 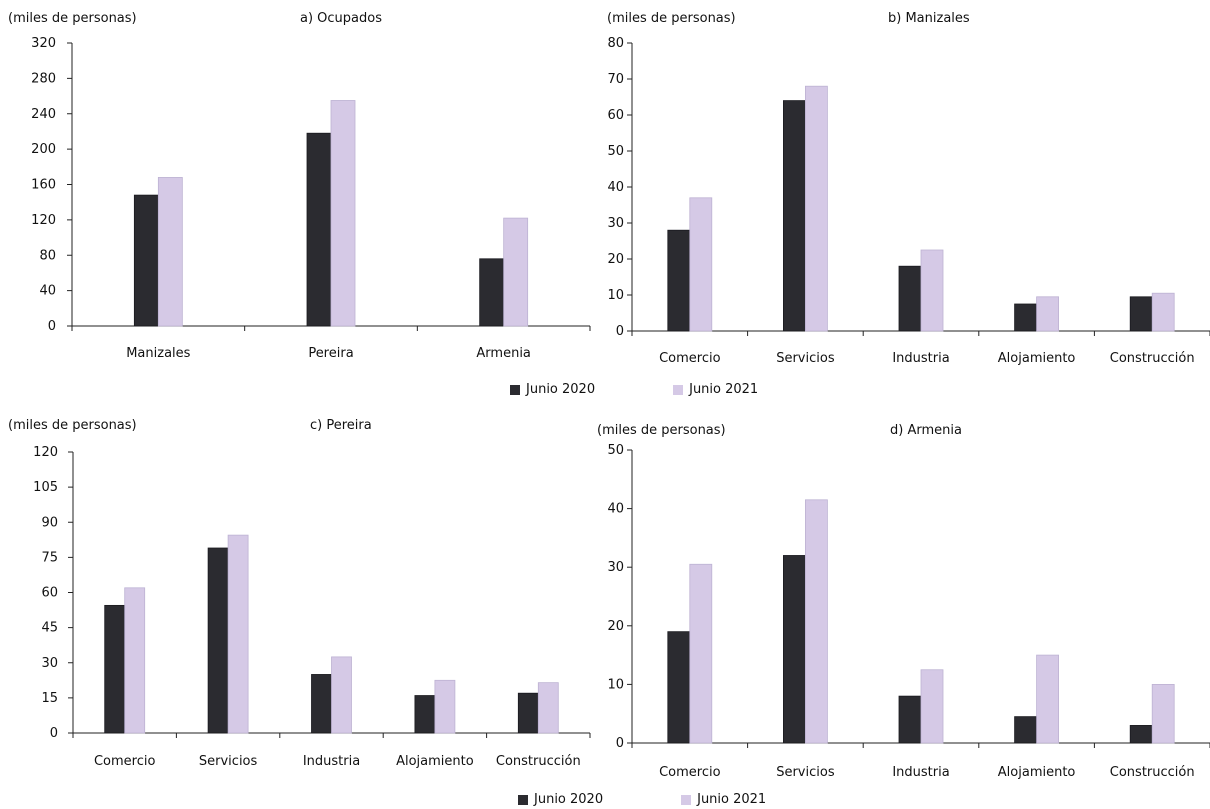 I want to click on chart-title: a) Ocupados, so click(x=341, y=18).